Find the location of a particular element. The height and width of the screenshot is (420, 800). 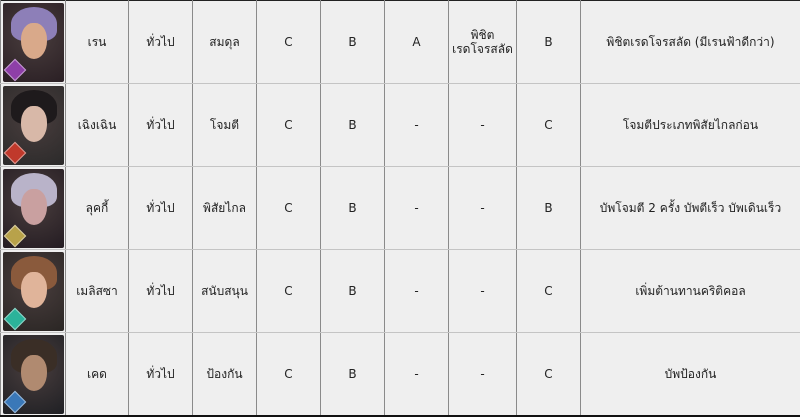

cell-desc: บัพป้องกัน is located at coordinates (690, 374).